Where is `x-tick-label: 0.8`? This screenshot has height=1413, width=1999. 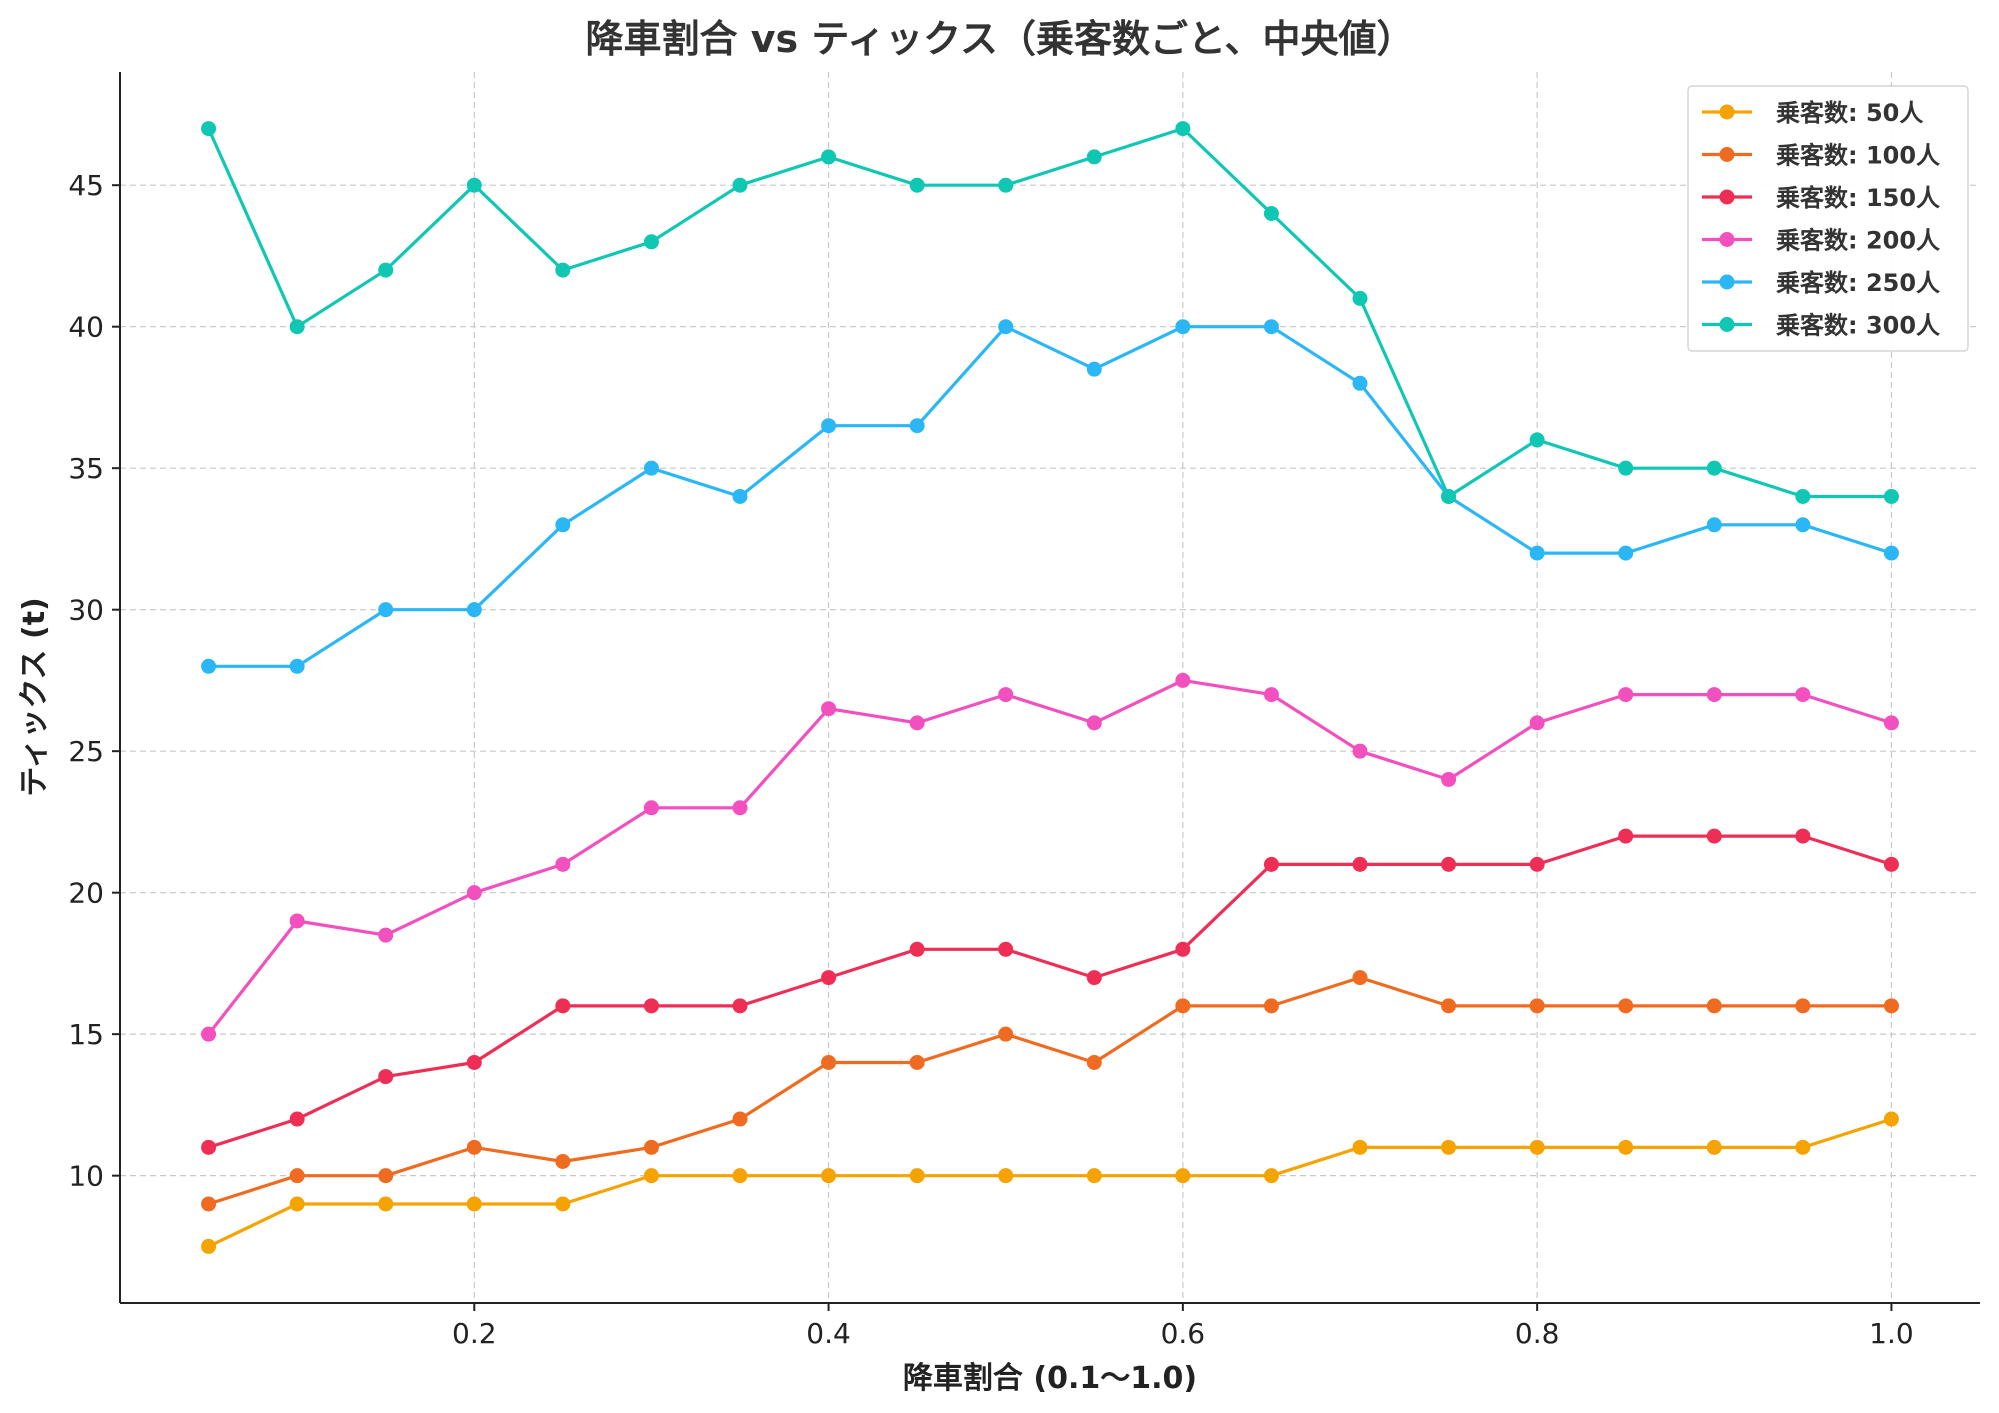 x-tick-label: 0.8 is located at coordinates (1537, 1333).